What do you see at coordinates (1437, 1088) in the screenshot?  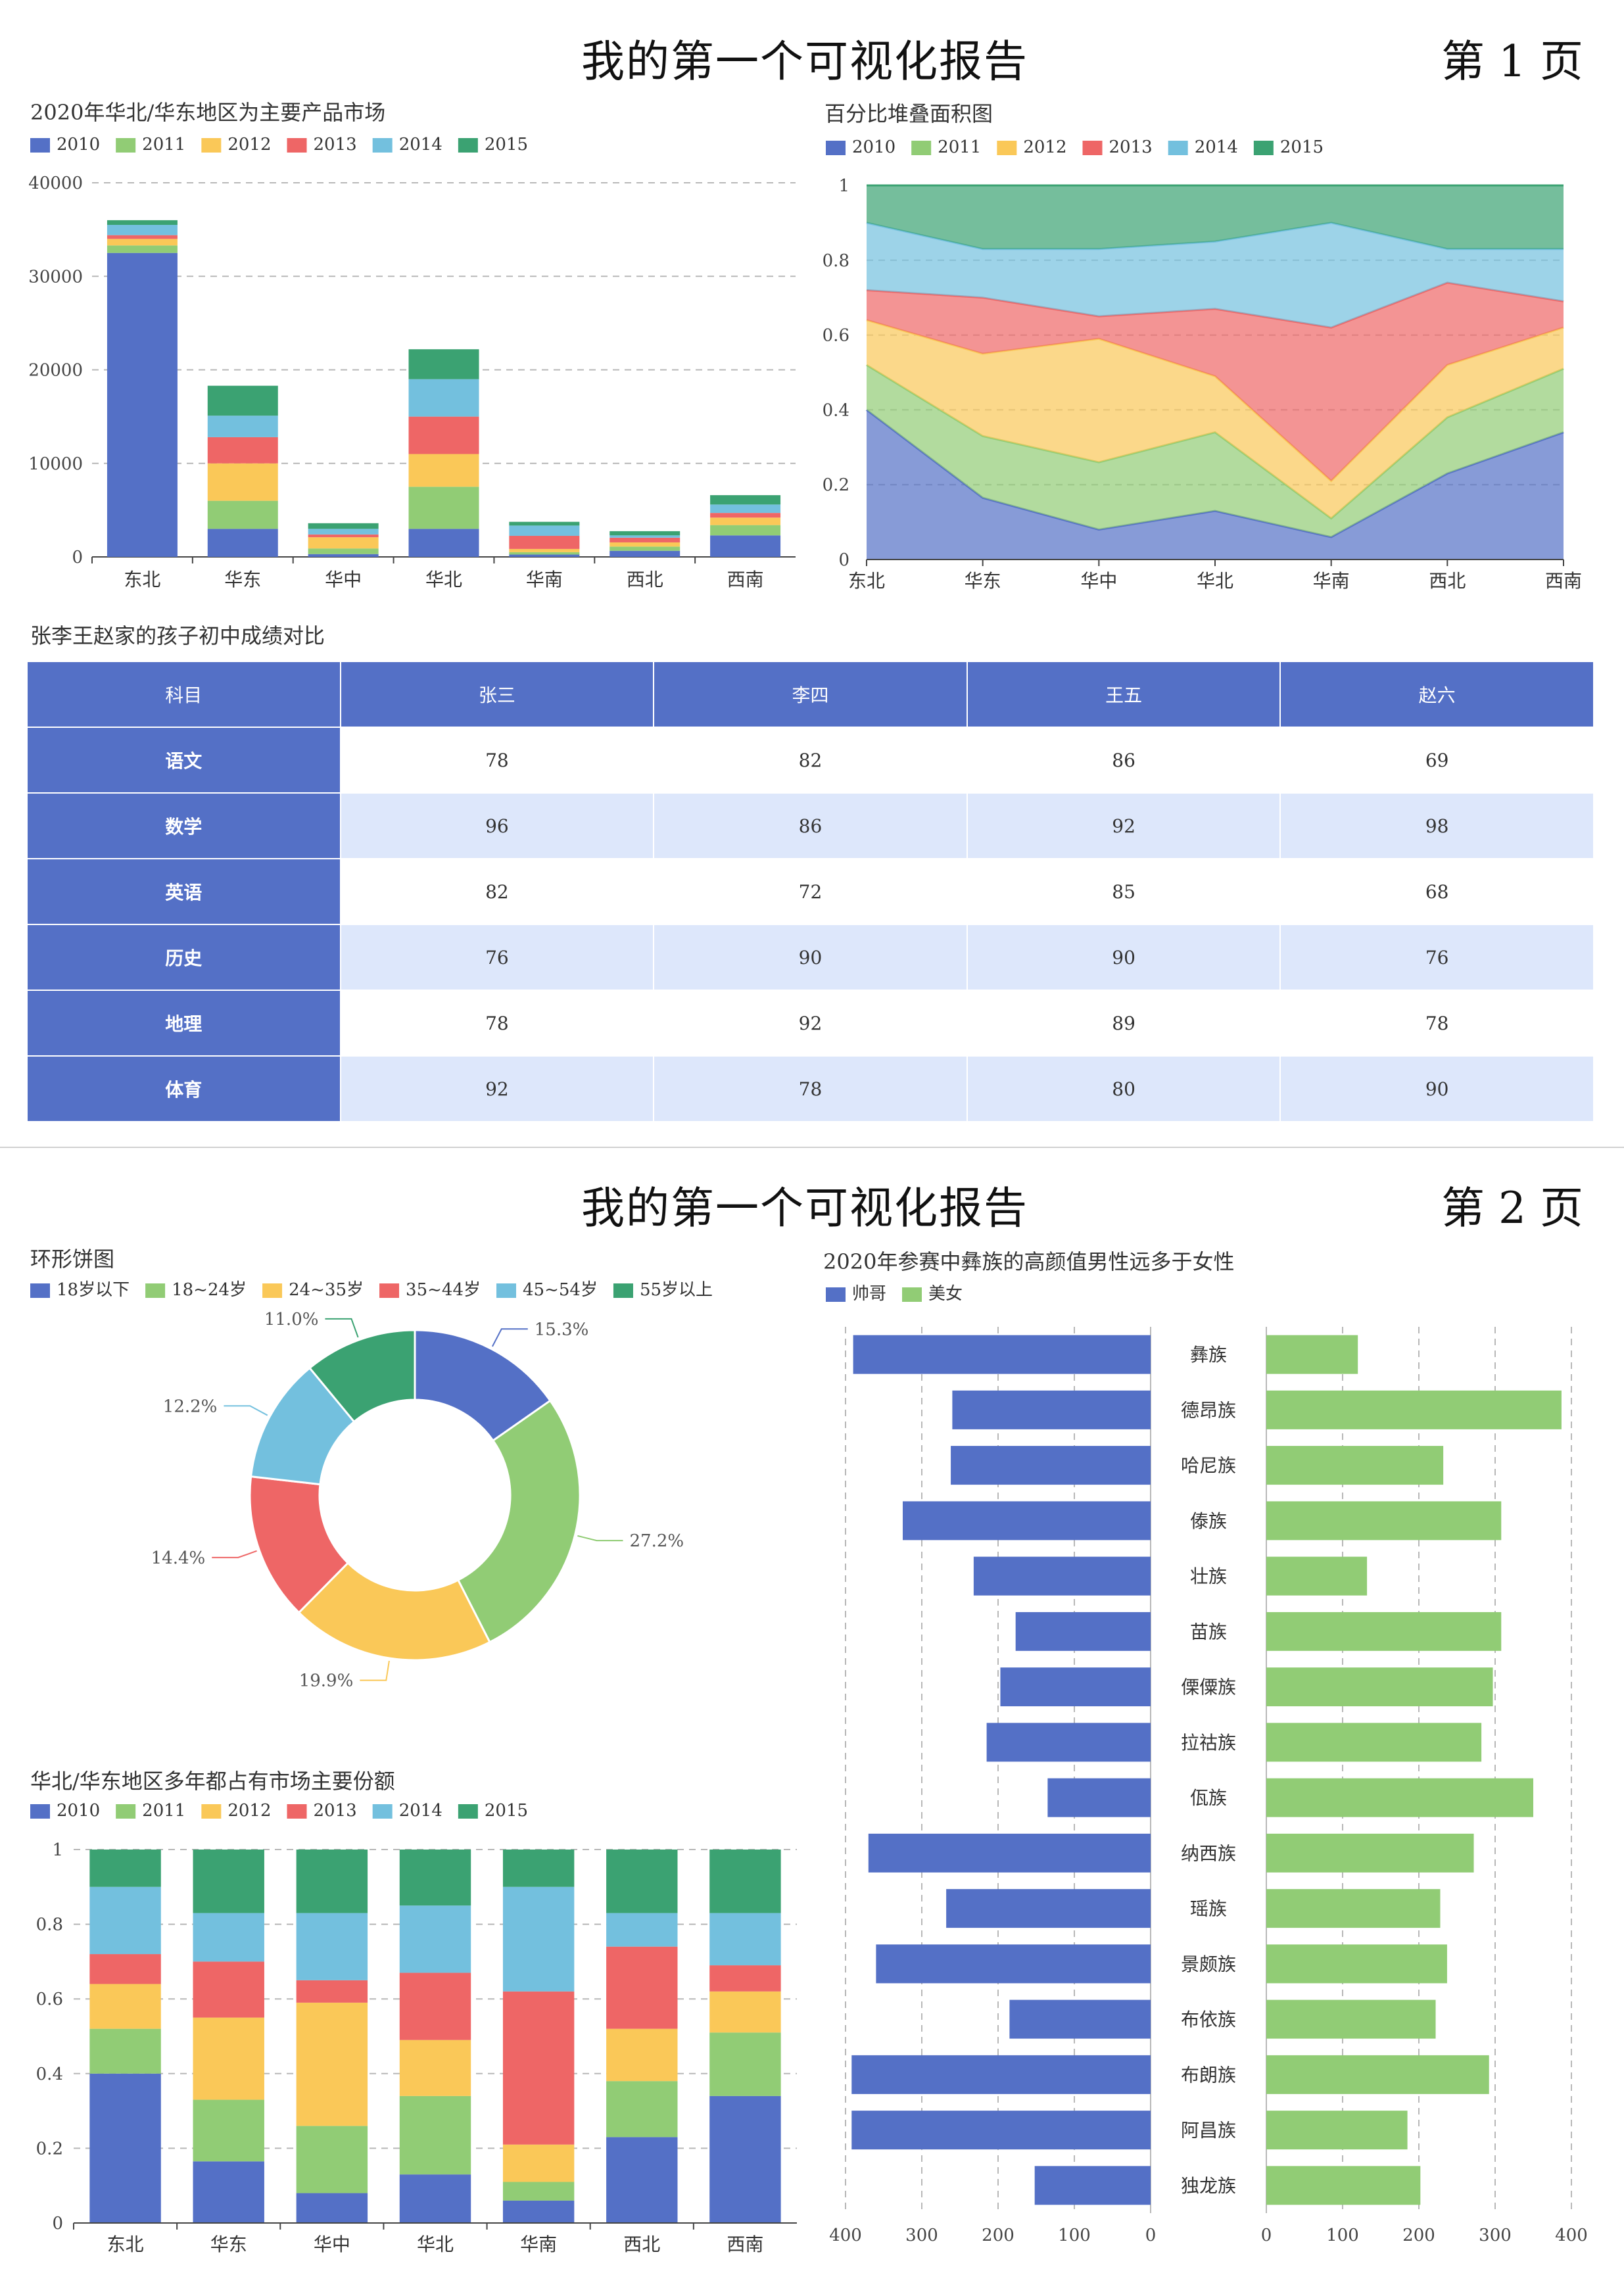 I see `table-cell: 90` at bounding box center [1437, 1088].